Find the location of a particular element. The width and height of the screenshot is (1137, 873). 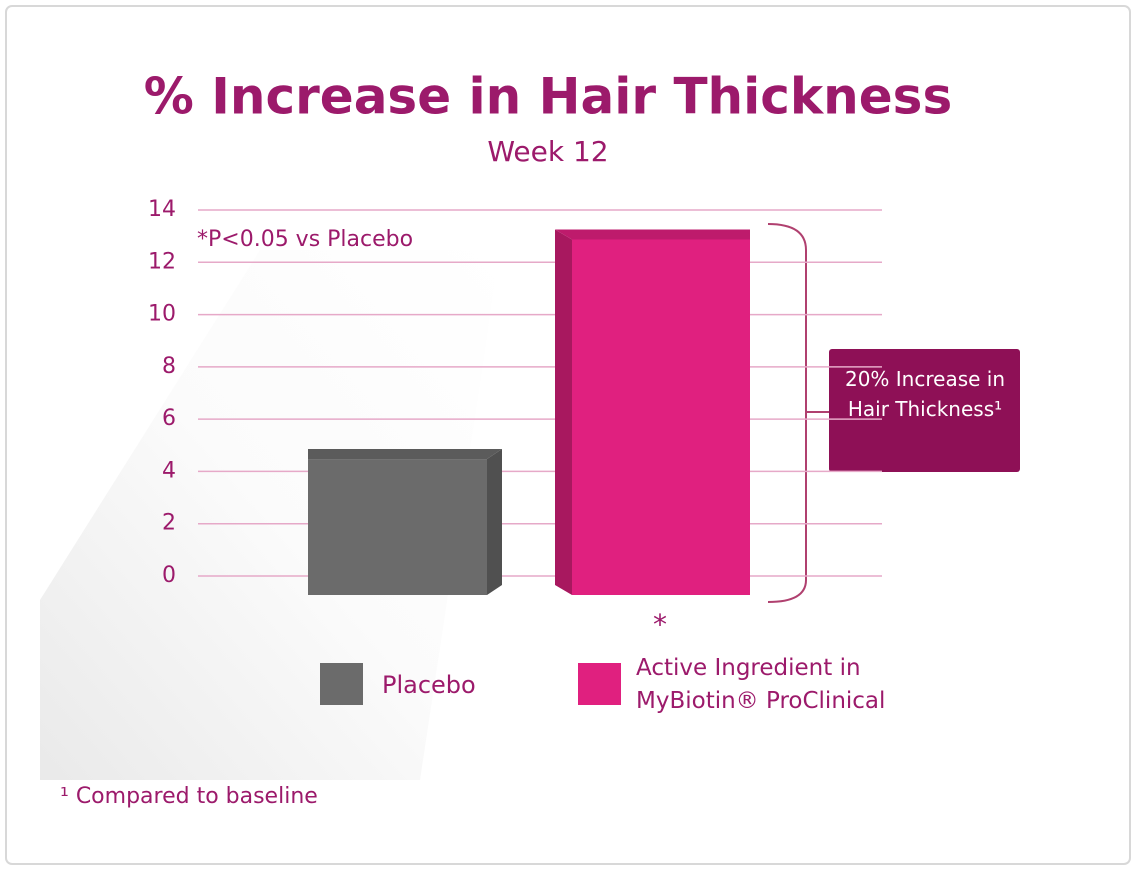

y-tick-label: 10 is located at coordinates (162, 314).